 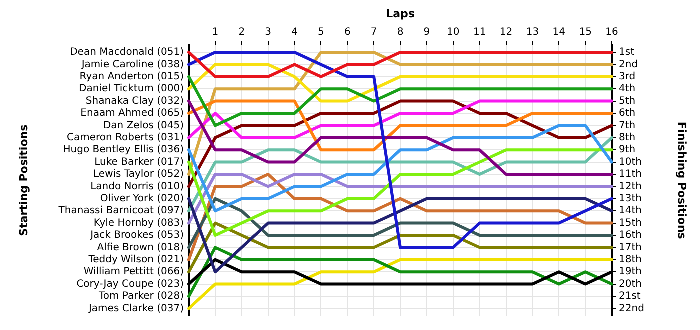 I want to click on series-label: Tom Parker (028), so click(x=141, y=296).